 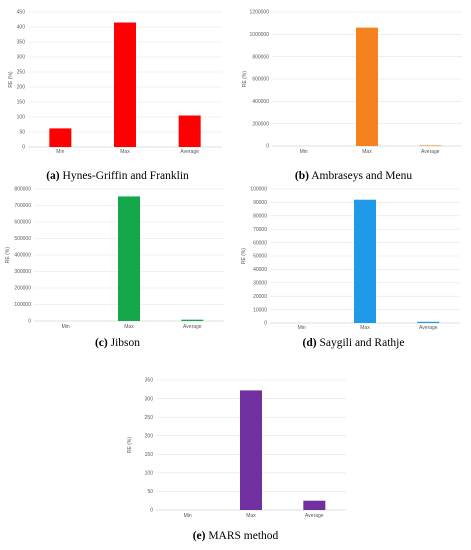 I want to click on y-tick-label: 400, so click(x=21, y=28).